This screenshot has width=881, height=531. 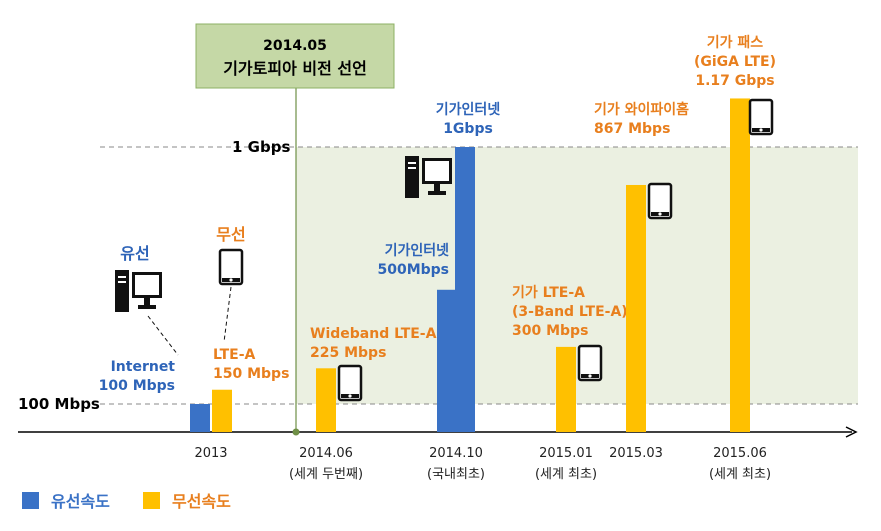 I want to click on bar-data-label: 867 Mbps, so click(x=632, y=129).